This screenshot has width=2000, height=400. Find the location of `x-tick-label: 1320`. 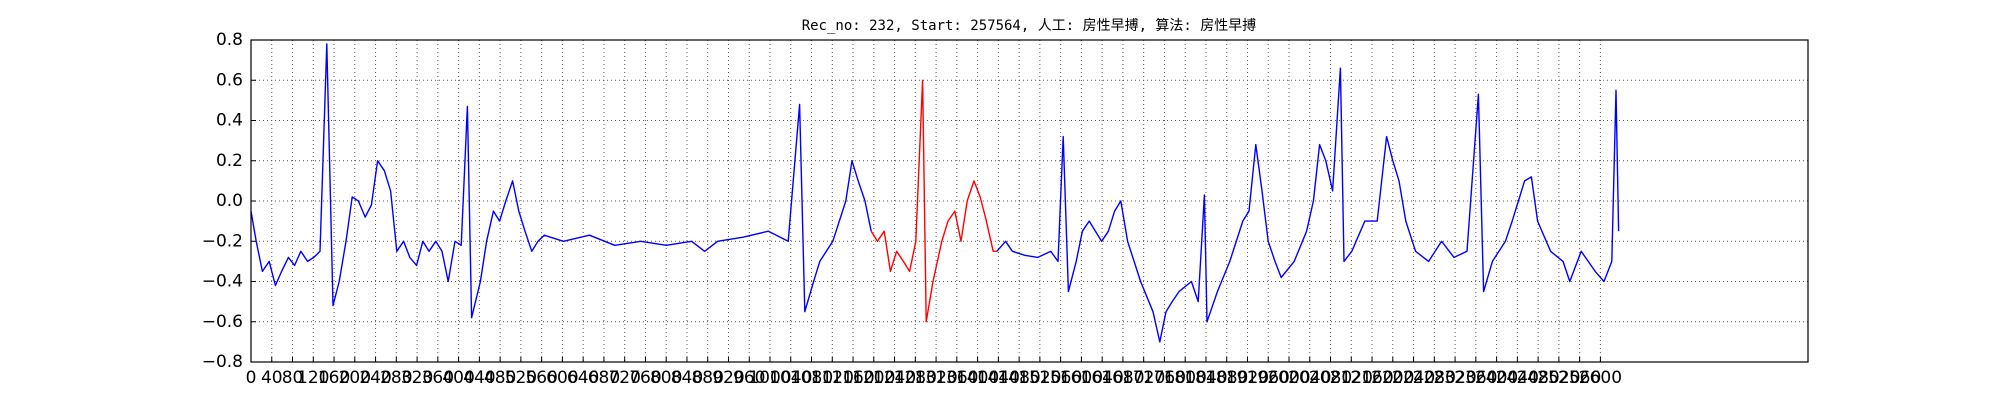

x-tick-label: 1320 is located at coordinates (935, 378).